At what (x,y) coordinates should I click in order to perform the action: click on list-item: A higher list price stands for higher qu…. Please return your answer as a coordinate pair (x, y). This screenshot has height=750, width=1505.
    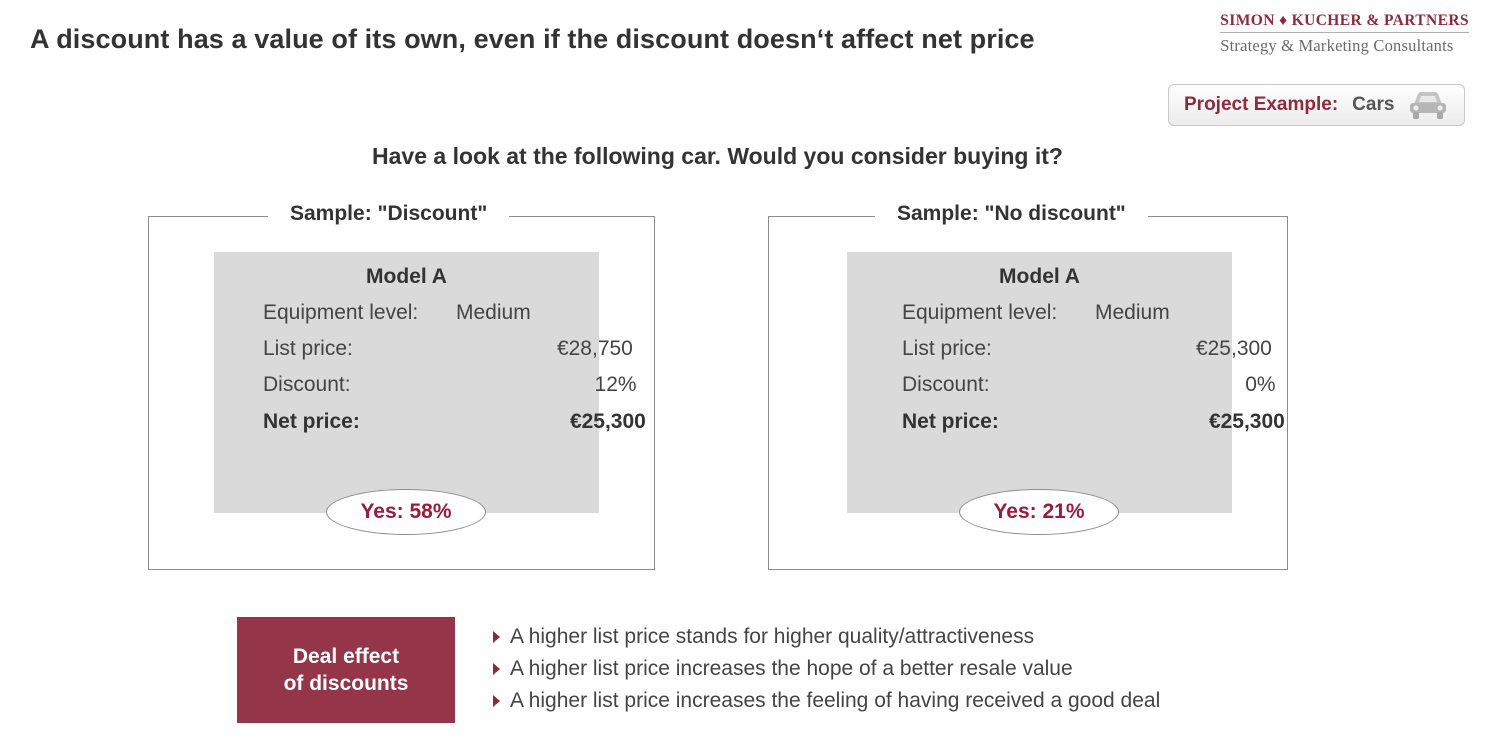
    Looking at the image, I should click on (826, 637).